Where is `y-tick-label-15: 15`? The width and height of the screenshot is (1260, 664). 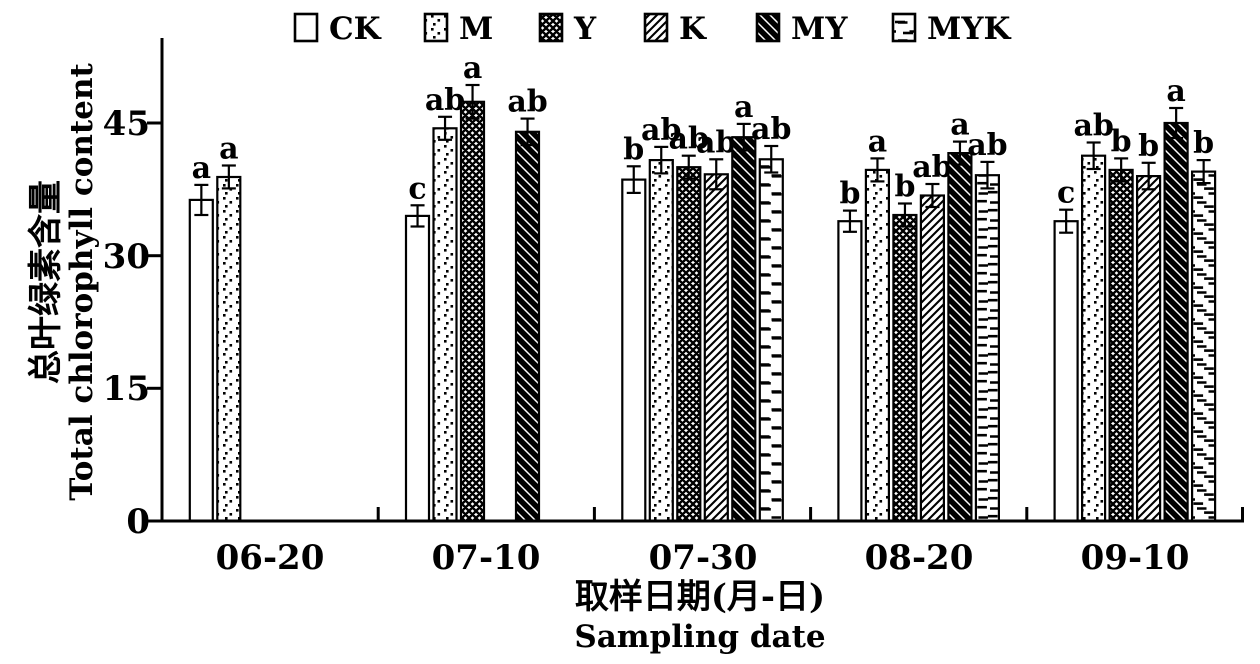
y-tick-label-15: 15 is located at coordinates (126, 389).